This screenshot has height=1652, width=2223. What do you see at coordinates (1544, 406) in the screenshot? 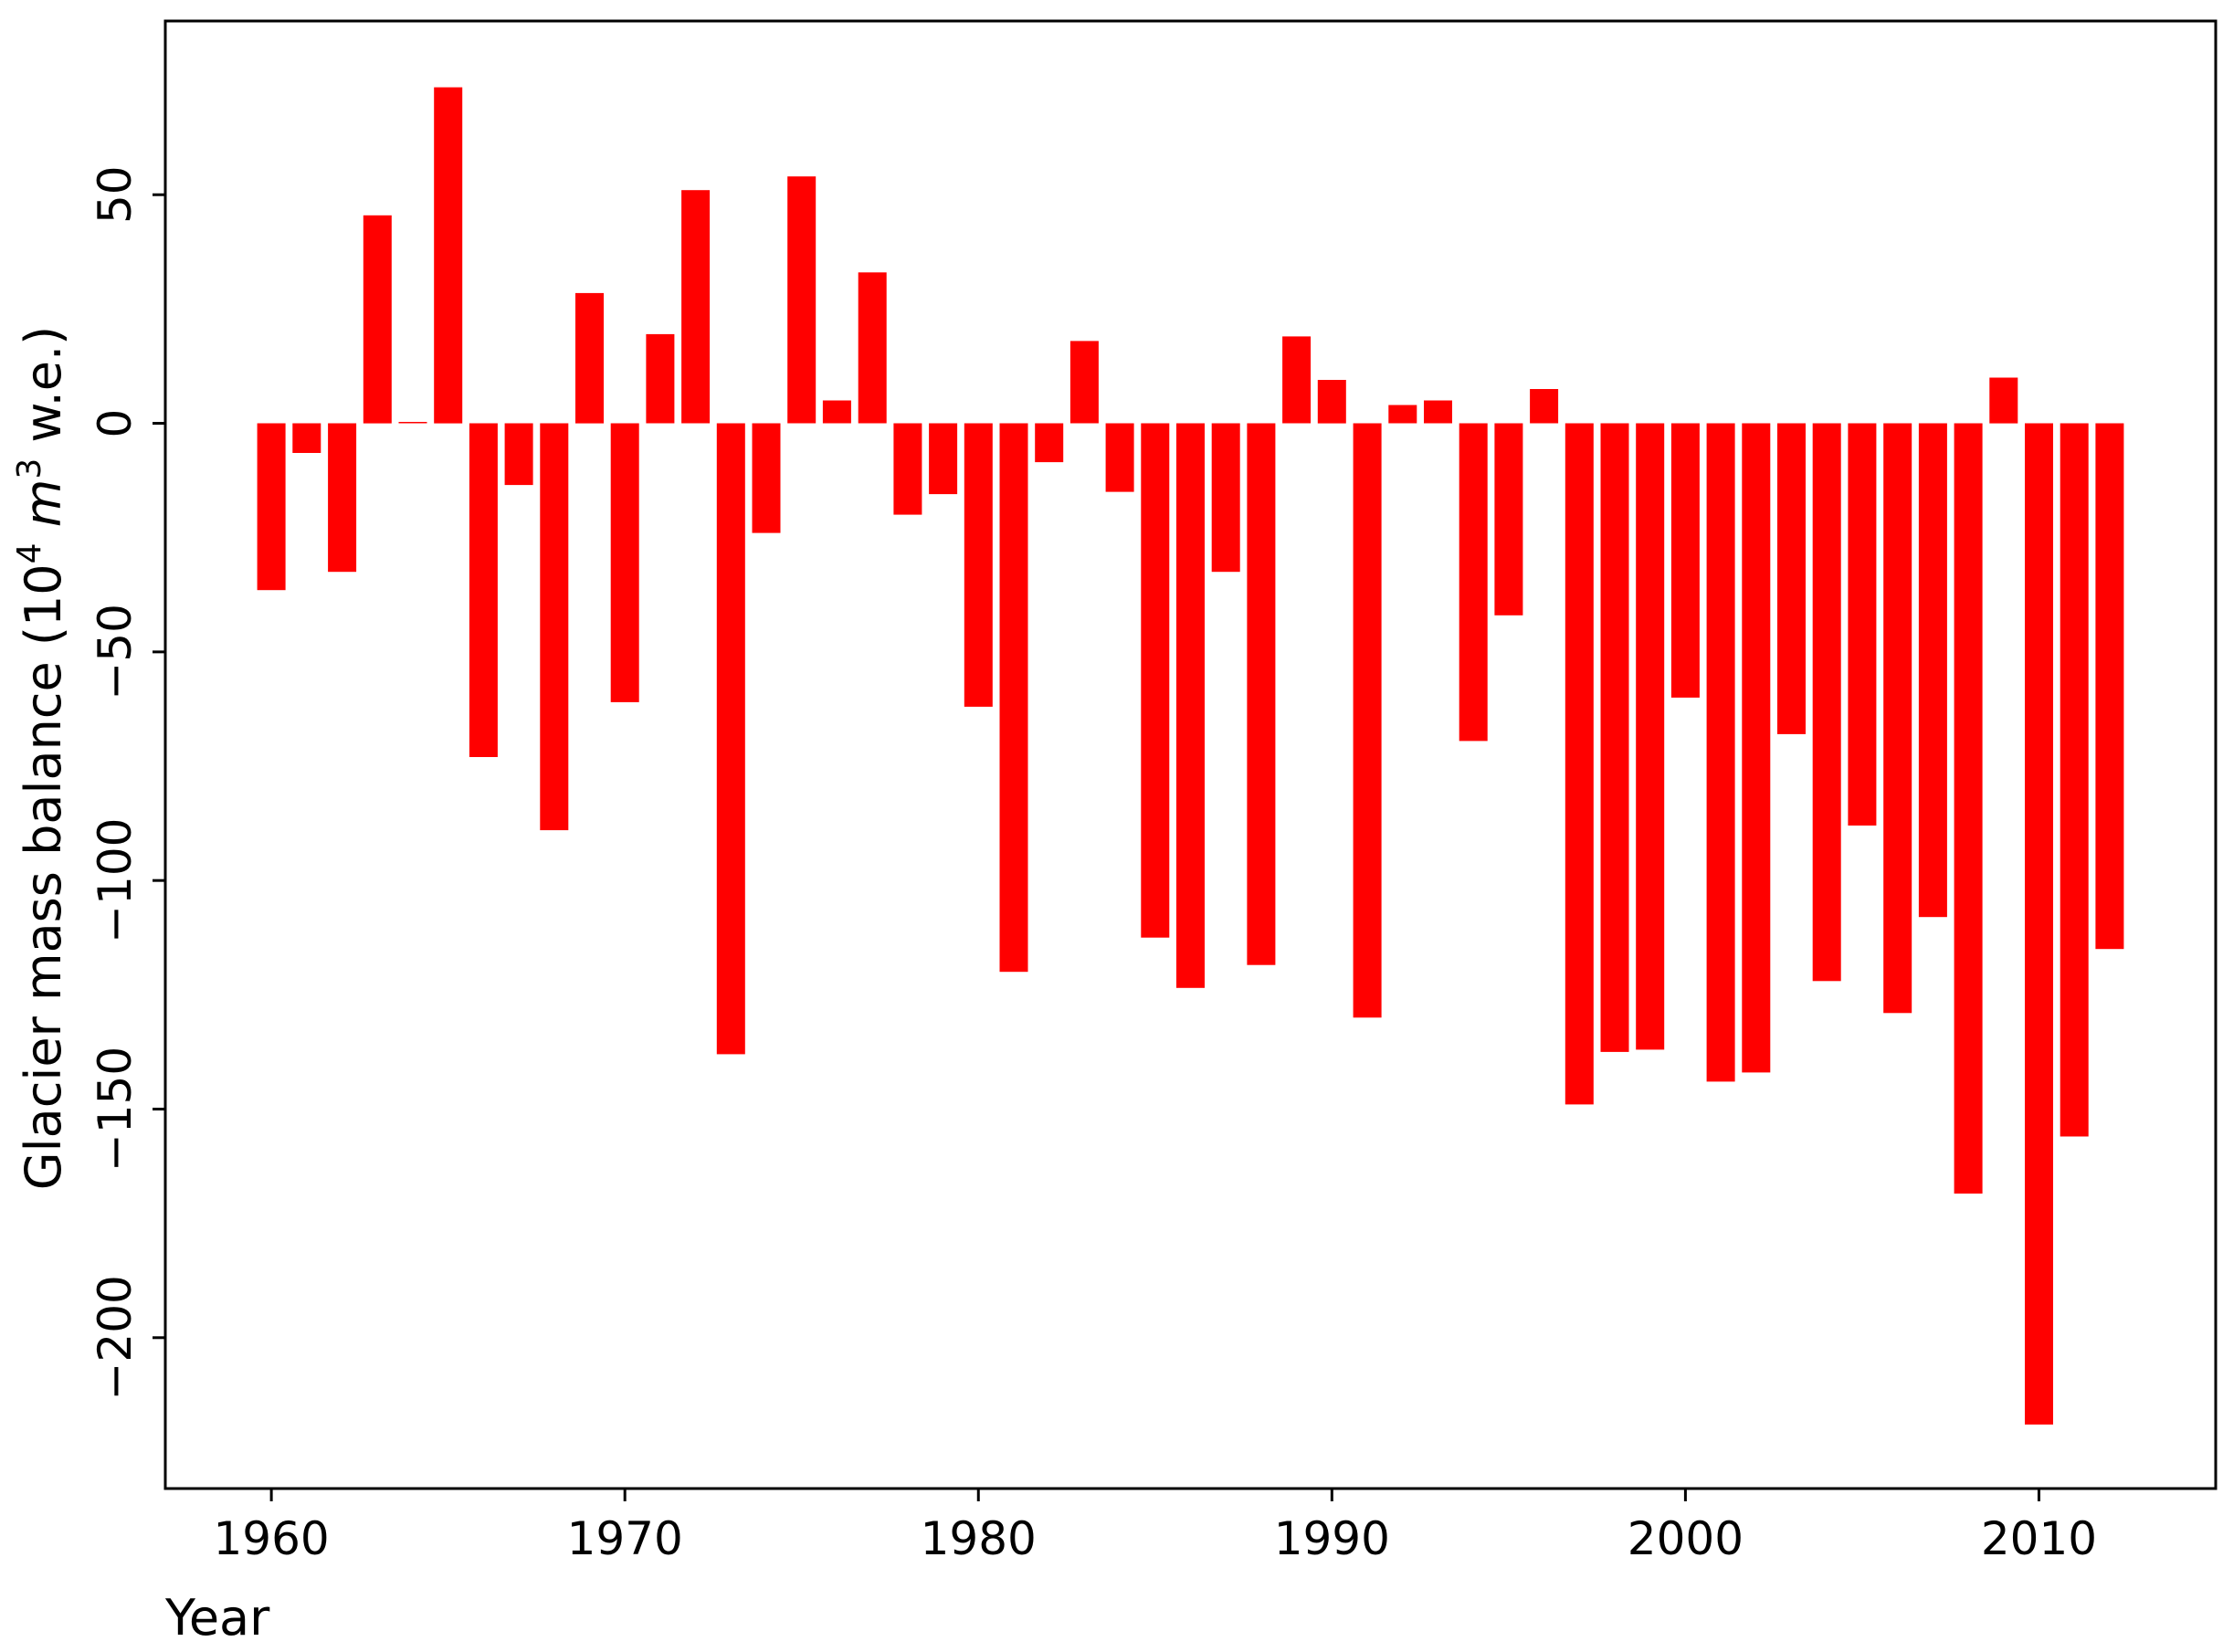
I see `bar-1996` at bounding box center [1544, 406].